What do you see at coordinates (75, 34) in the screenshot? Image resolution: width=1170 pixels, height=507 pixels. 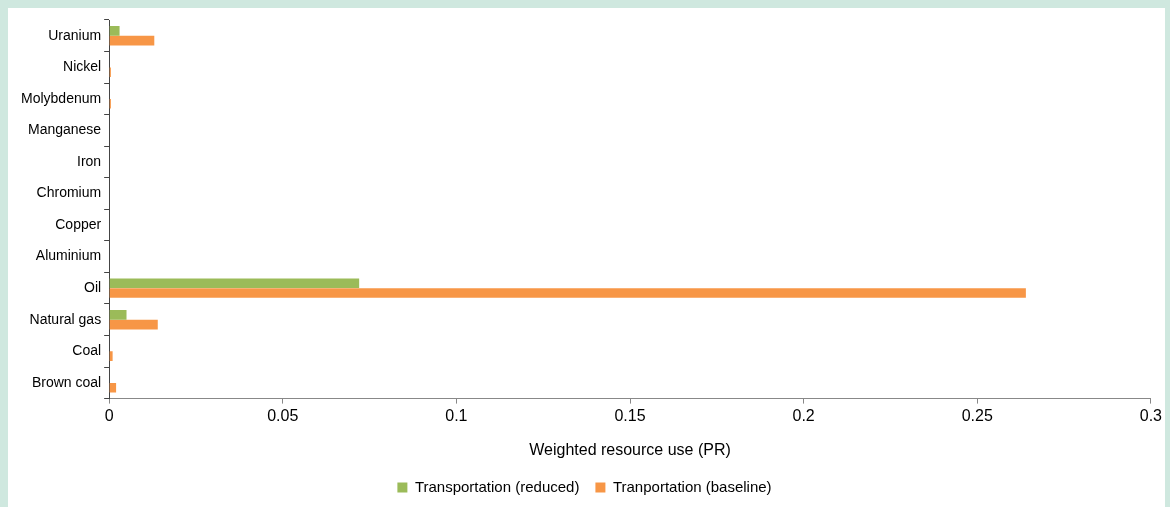 I see `y-tick-label: Uranium` at bounding box center [75, 34].